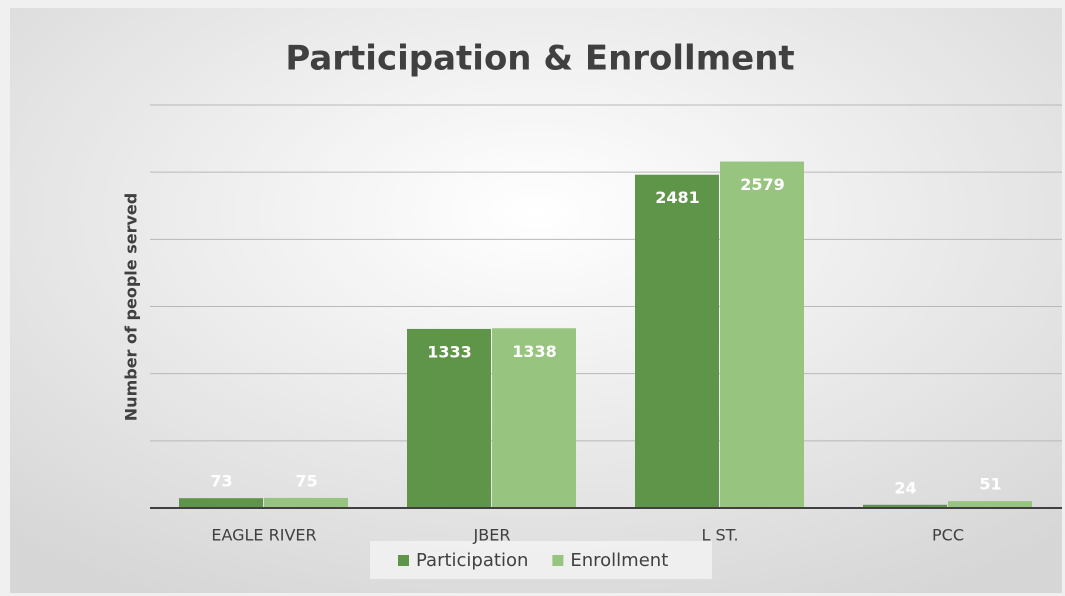  What do you see at coordinates (905, 487) in the screenshot?
I see `data-label: 24` at bounding box center [905, 487].